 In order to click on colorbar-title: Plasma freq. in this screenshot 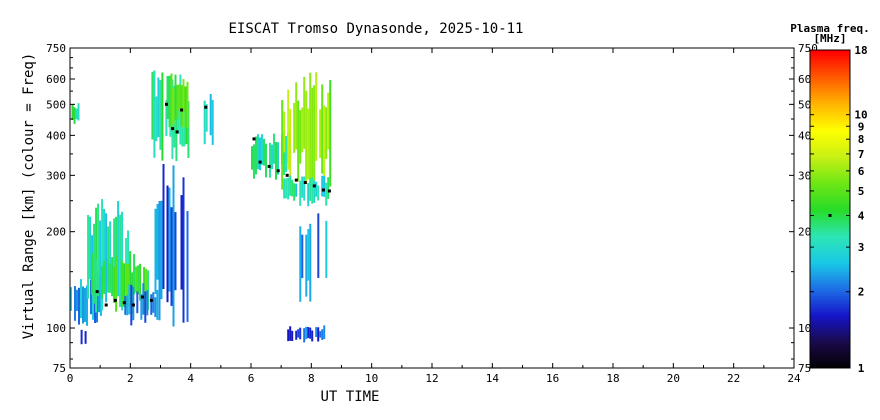, I will do `click(829, 28)`.